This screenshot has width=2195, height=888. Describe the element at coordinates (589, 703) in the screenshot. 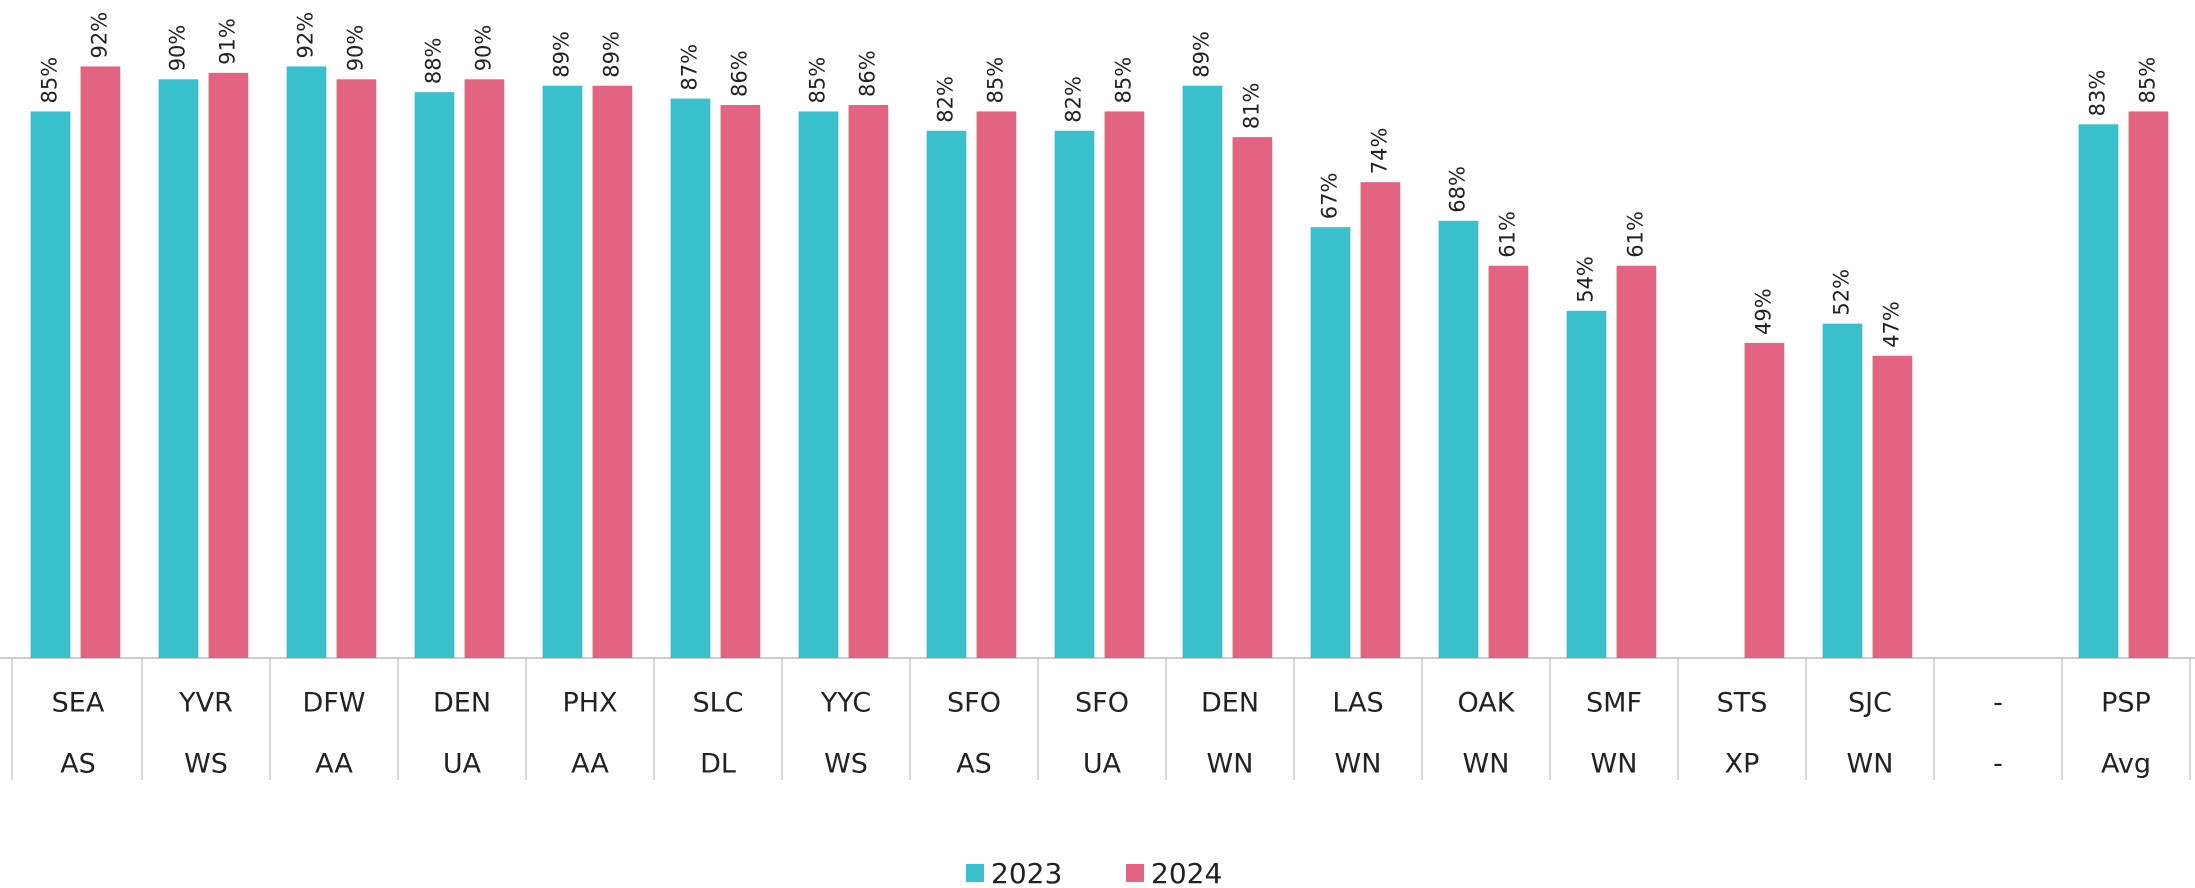

I see `x-tick-label: PHX` at that location.